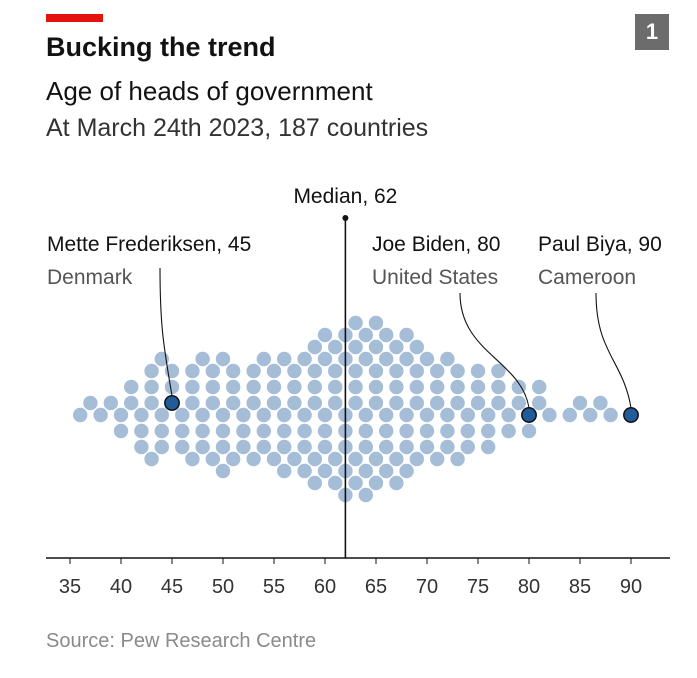 This screenshot has height=678, width=697. I want to click on x-tick-label: 90, so click(631, 587).